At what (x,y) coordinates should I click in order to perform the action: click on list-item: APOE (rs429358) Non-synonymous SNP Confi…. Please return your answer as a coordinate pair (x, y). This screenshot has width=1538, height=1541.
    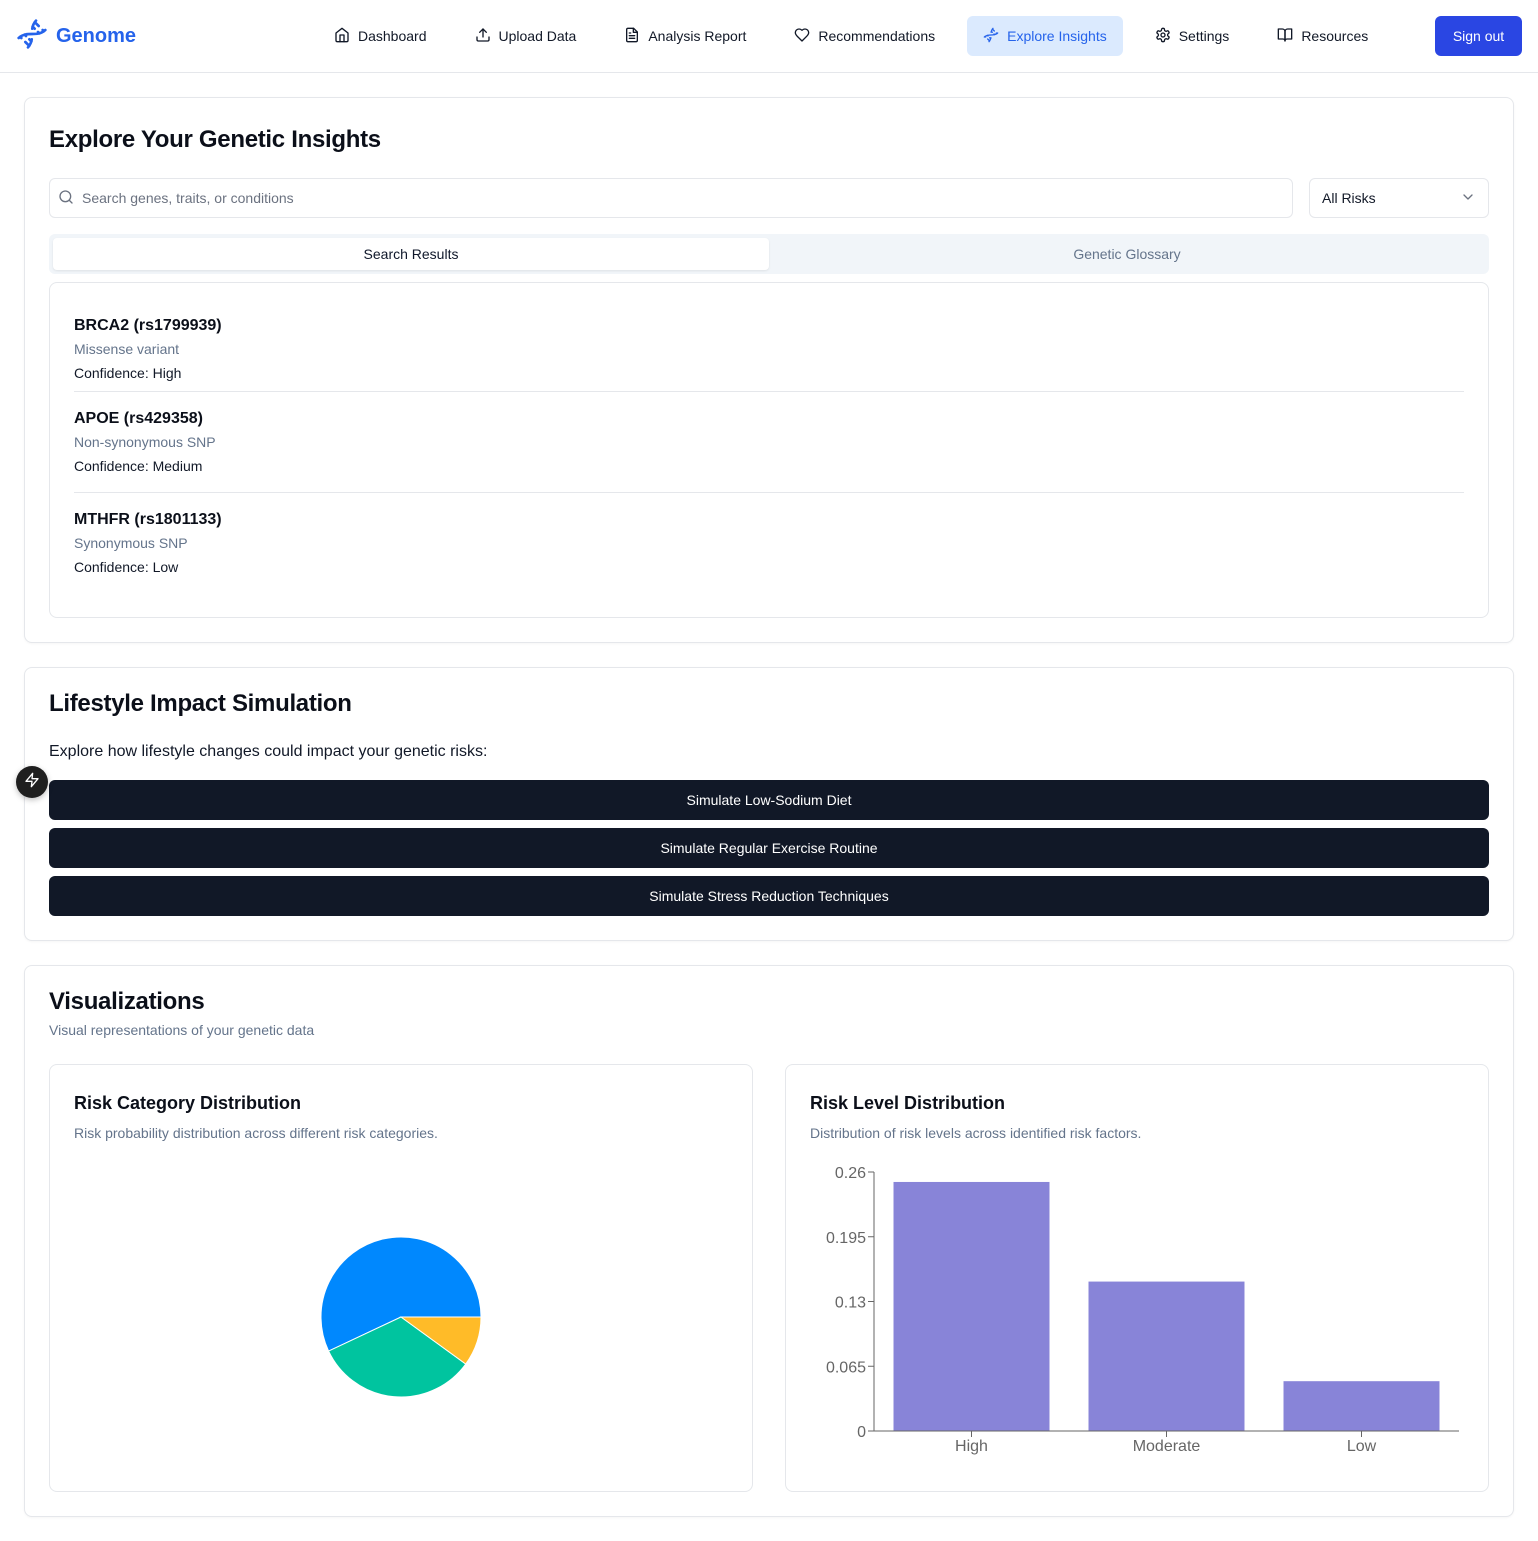
    Looking at the image, I should click on (769, 441).